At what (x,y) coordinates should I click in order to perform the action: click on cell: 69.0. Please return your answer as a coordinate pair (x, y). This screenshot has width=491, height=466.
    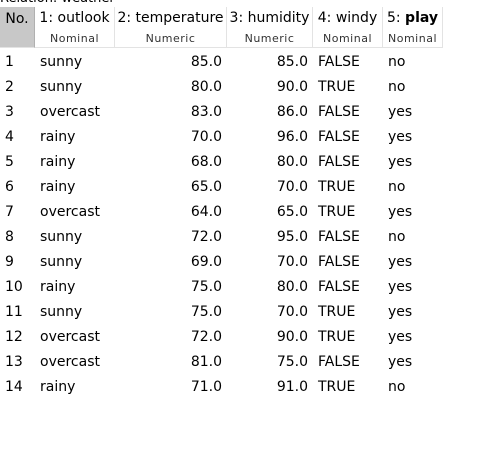
    Looking at the image, I should click on (206, 262).